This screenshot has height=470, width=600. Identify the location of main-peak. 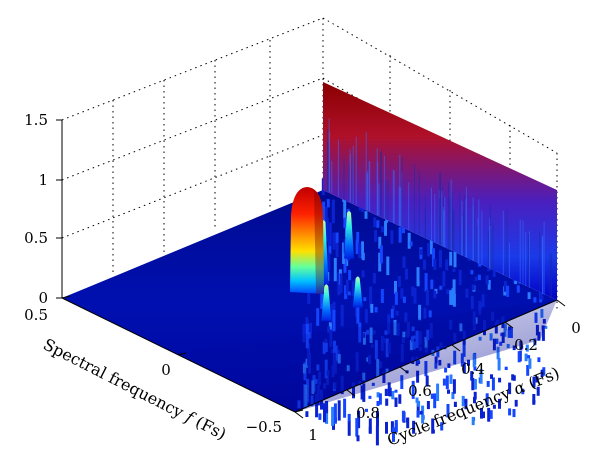
(307, 240).